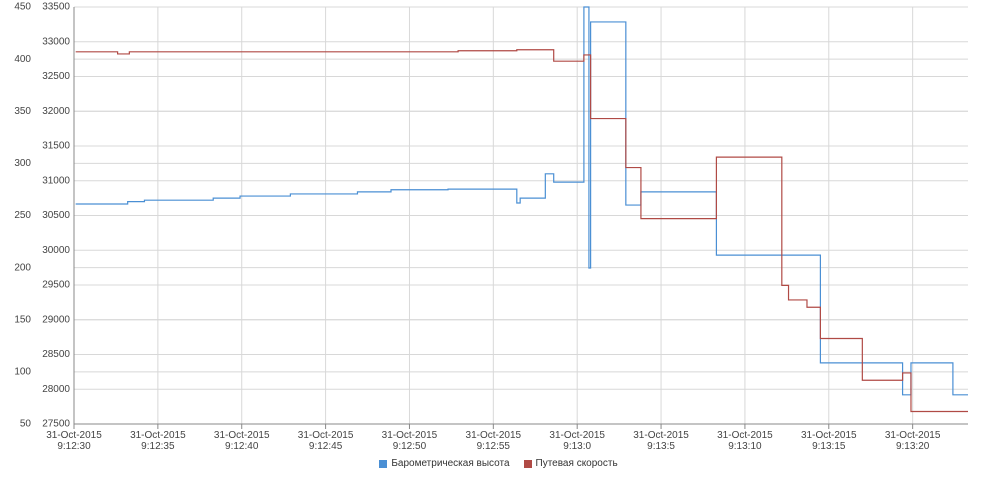 The width and height of the screenshot is (997, 481). I want to click on legend: Барометрическая высота Путевая скорость, so click(498, 463).